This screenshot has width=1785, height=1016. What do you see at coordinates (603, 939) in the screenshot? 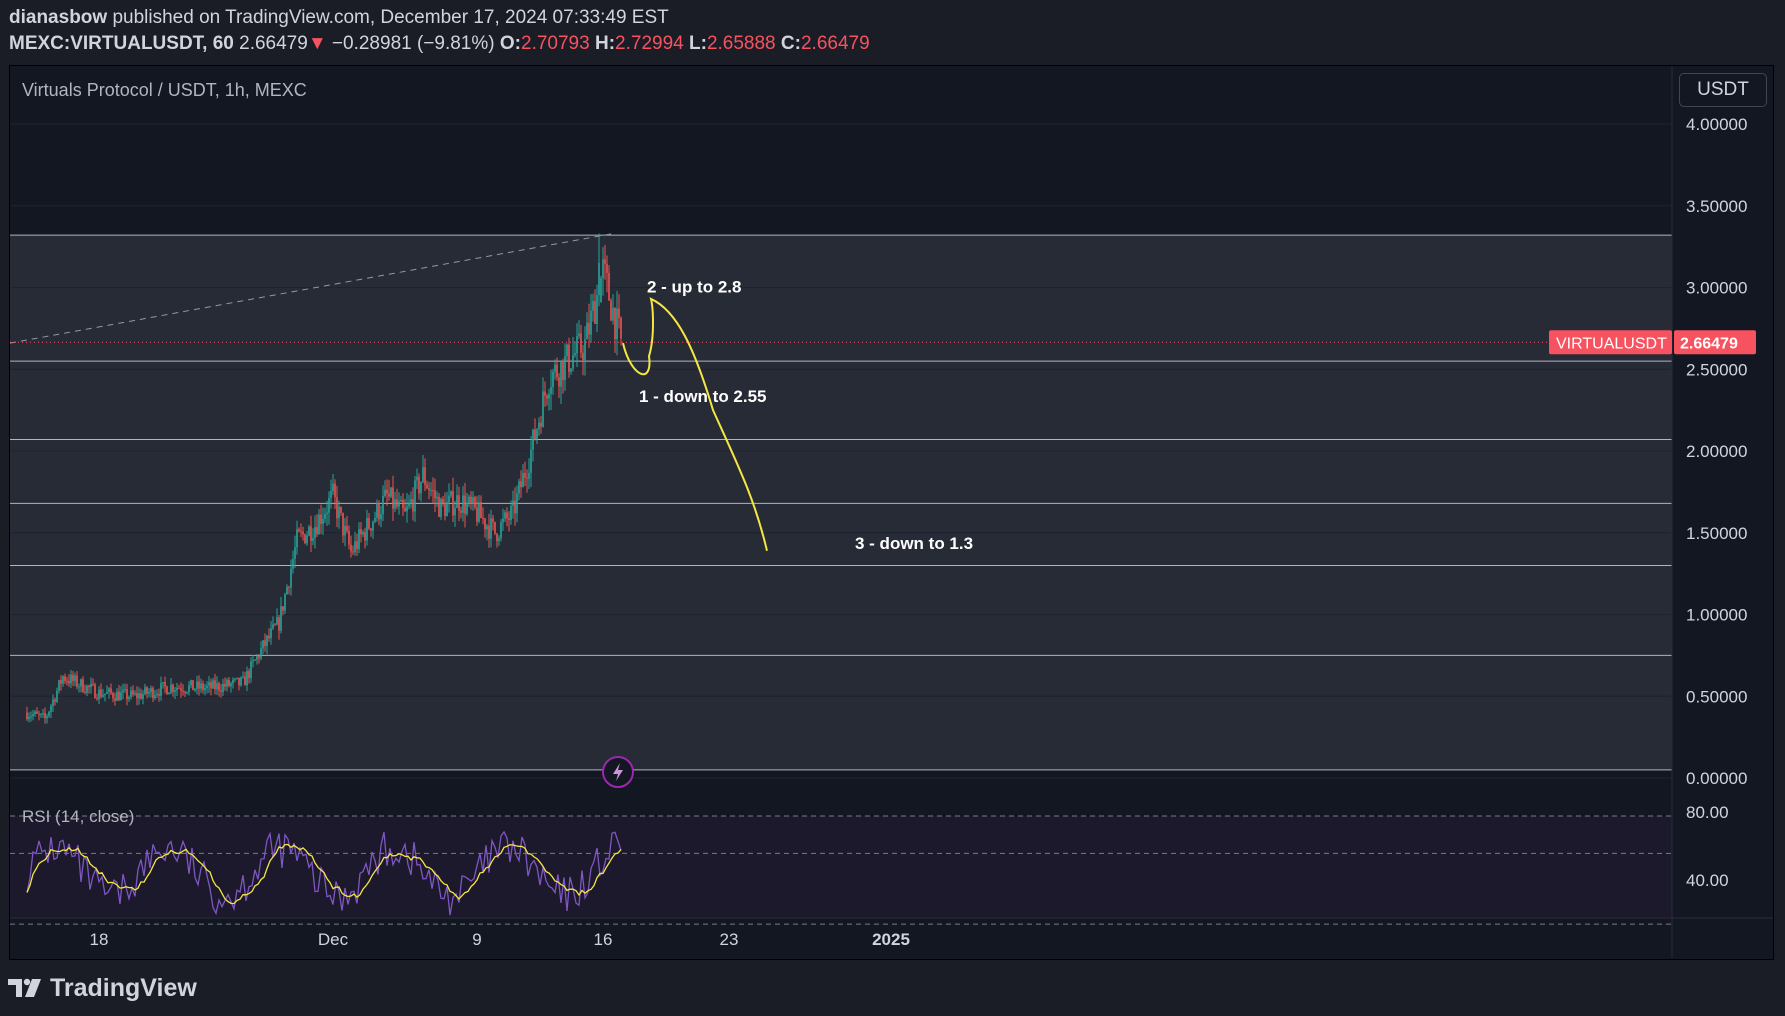
I see `x-tick-label: 16` at bounding box center [603, 939].